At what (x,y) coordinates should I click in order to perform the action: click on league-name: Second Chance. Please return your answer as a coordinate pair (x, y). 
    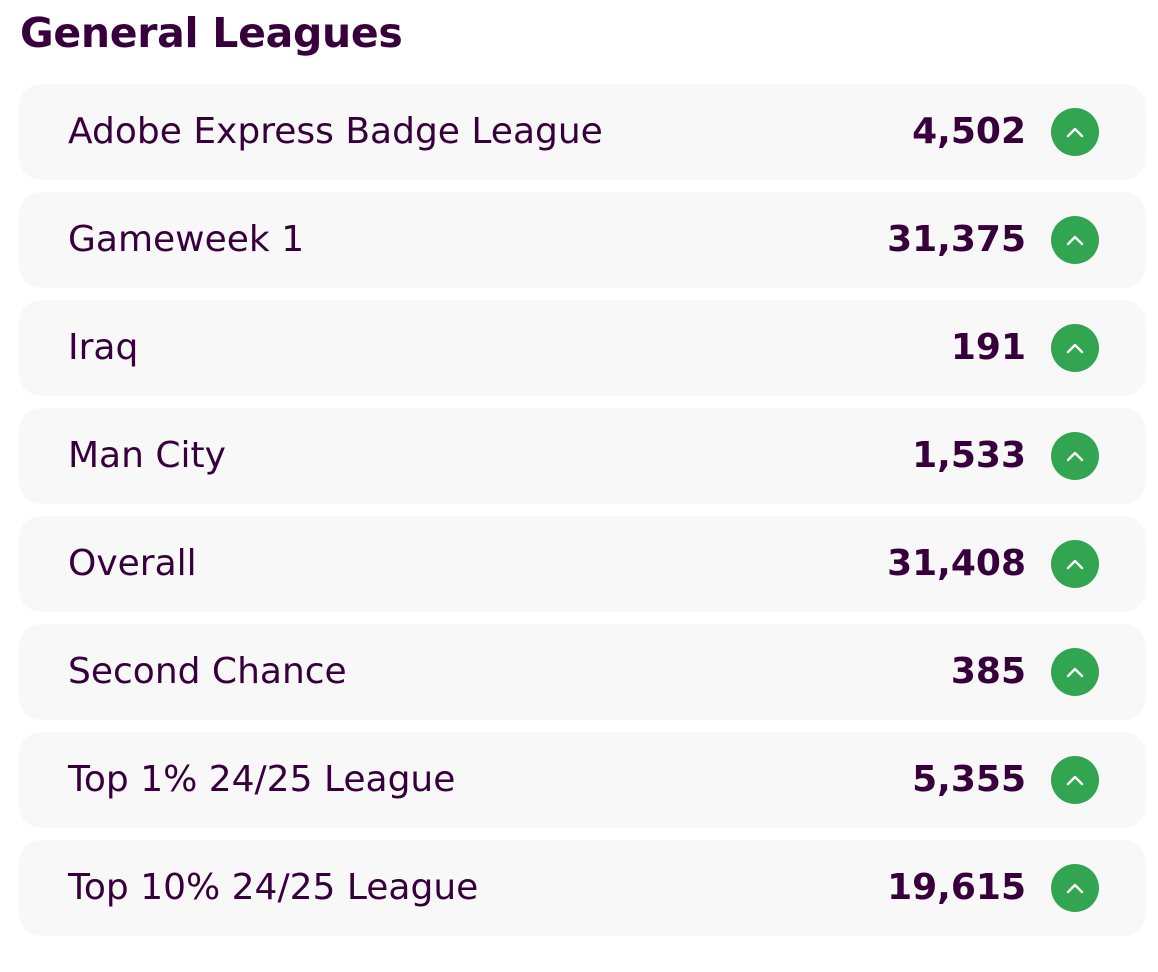
    Looking at the image, I should click on (207, 671).